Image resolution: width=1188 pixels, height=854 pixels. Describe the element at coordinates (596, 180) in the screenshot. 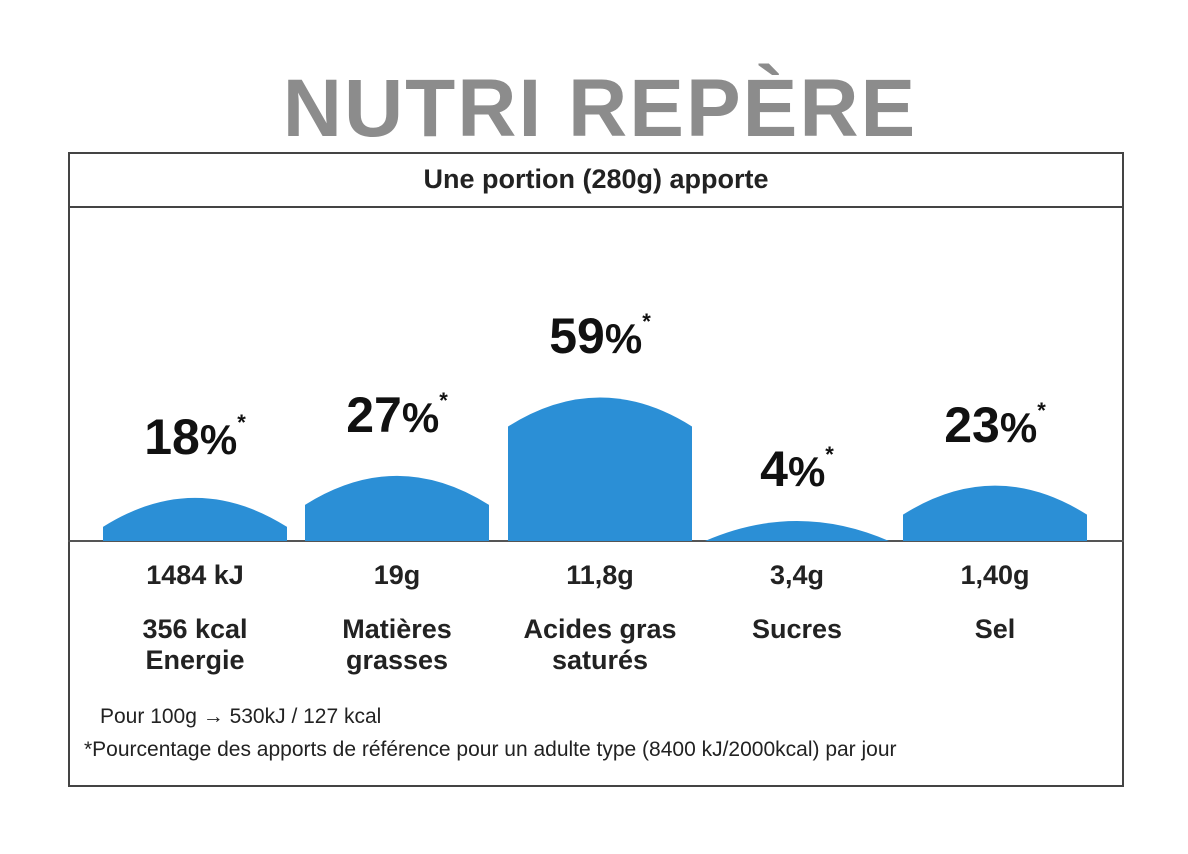

I see `portion-subtitle: Une portion (280g) apporte` at that location.